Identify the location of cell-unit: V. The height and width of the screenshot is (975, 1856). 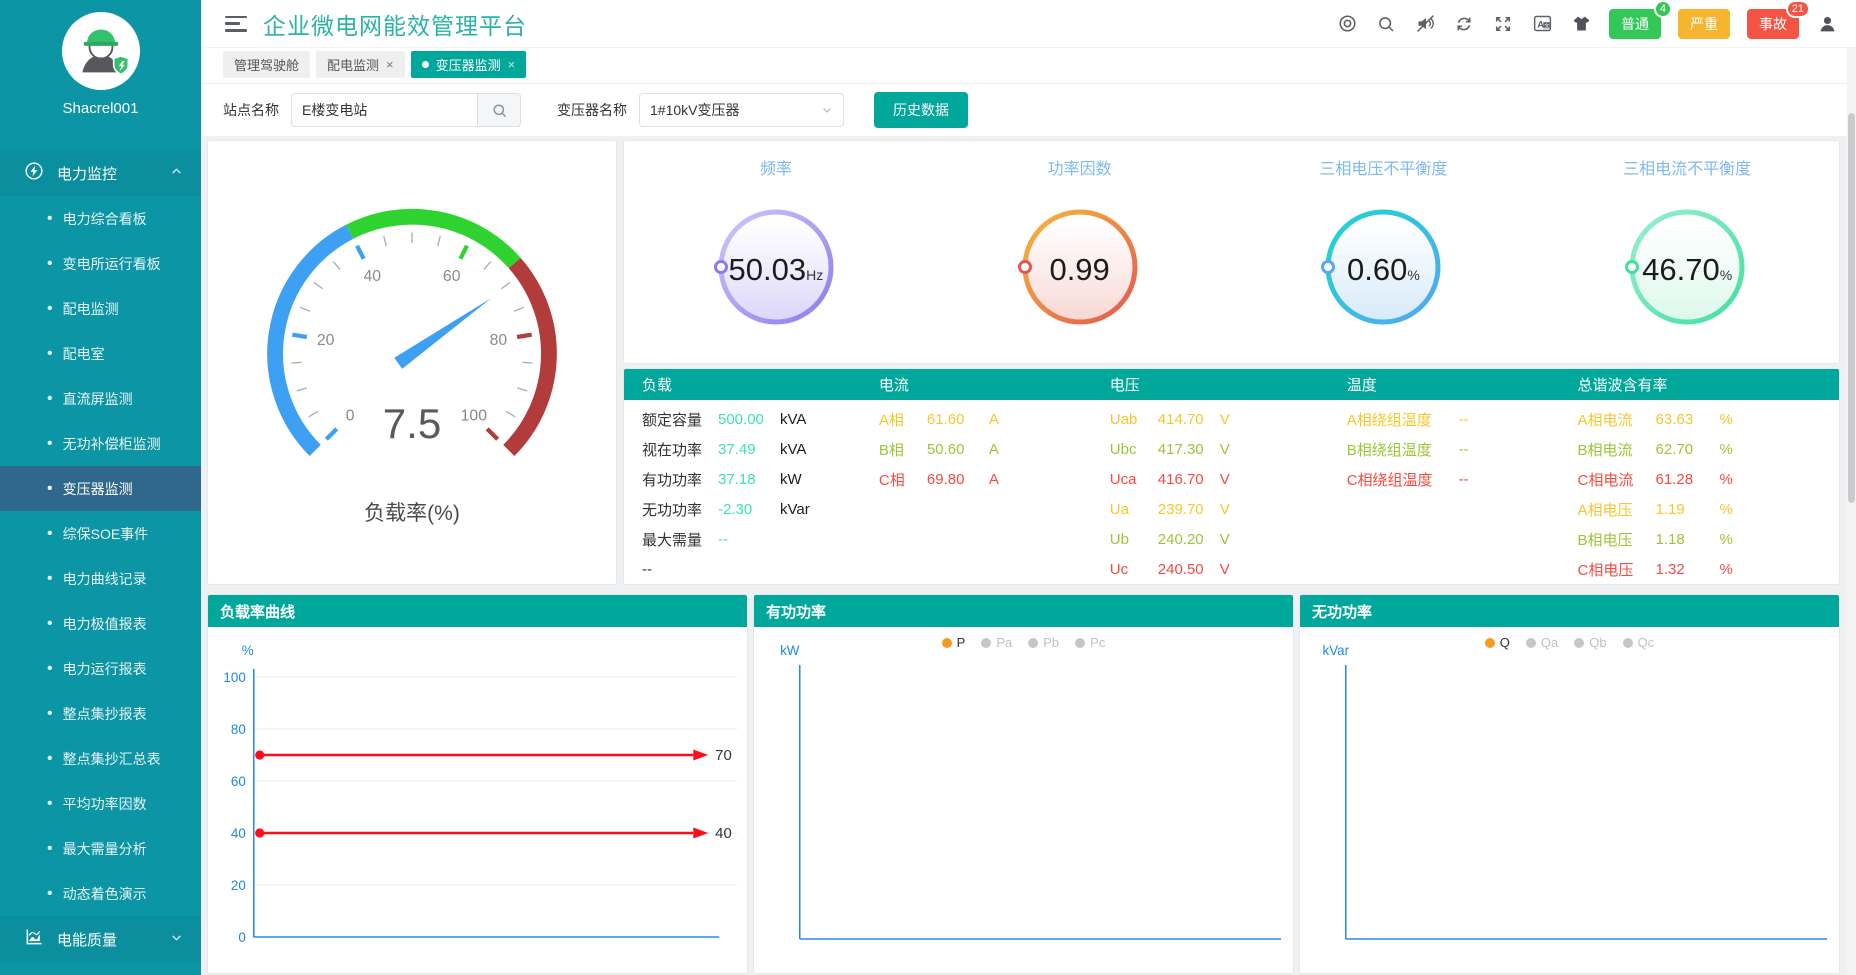
(1224, 449).